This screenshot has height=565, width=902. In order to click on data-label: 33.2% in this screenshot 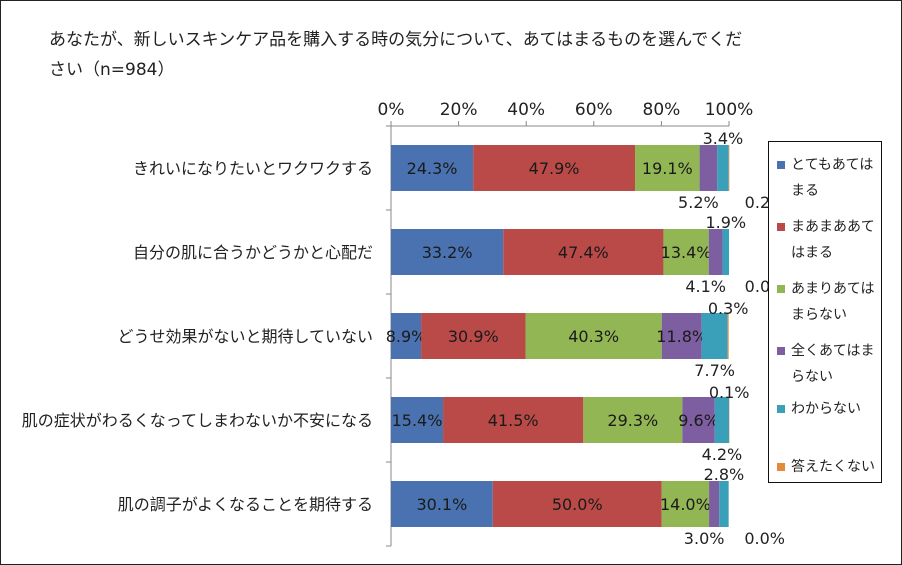, I will do `click(447, 252)`.